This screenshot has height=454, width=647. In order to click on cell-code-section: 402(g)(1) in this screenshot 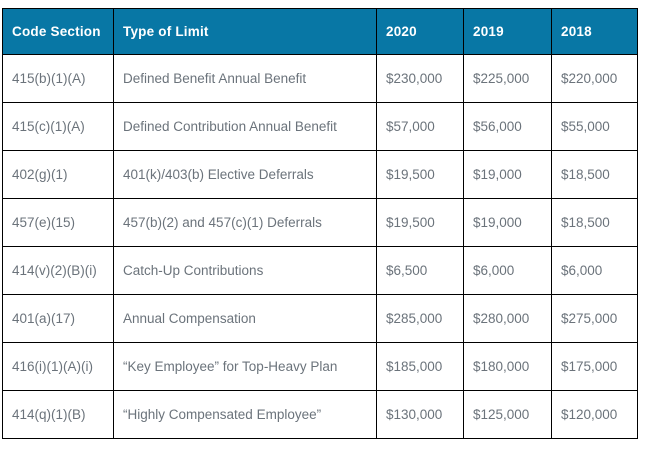, I will do `click(58, 174)`.